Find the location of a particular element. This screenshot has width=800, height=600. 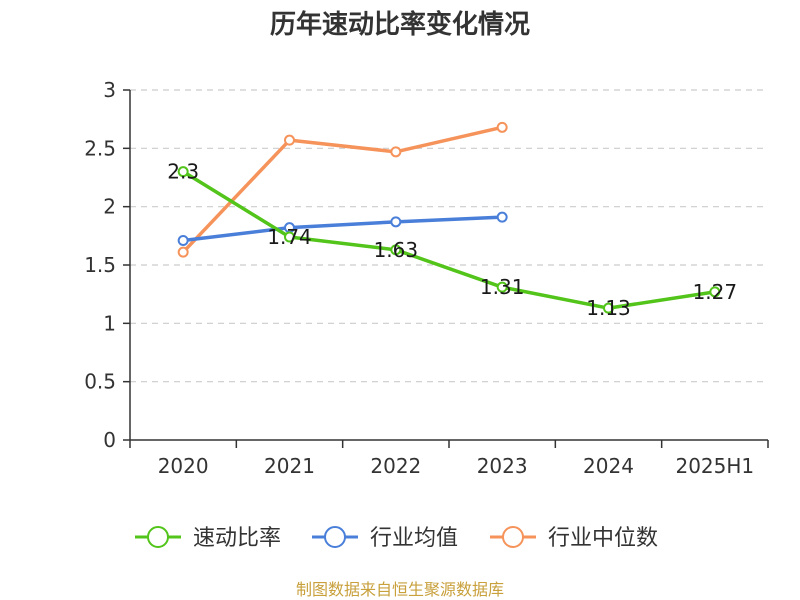

data-label: 1.74 is located at coordinates (289, 237).